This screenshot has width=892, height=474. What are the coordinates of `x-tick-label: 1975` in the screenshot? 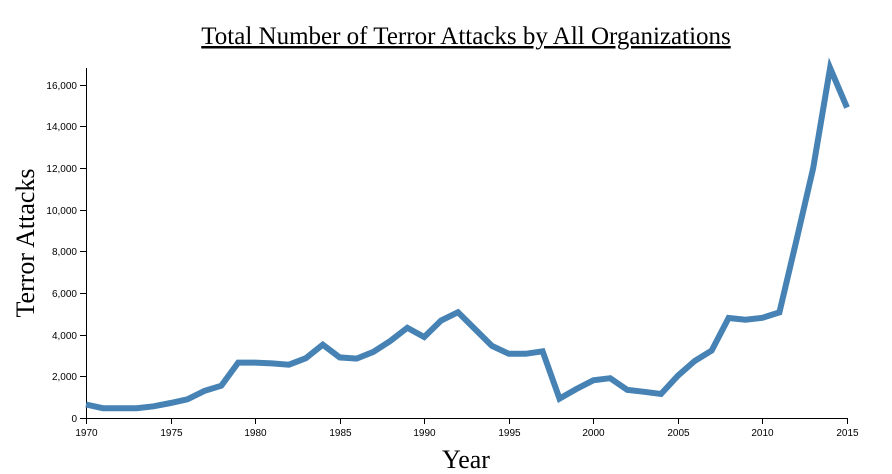 It's located at (171, 433).